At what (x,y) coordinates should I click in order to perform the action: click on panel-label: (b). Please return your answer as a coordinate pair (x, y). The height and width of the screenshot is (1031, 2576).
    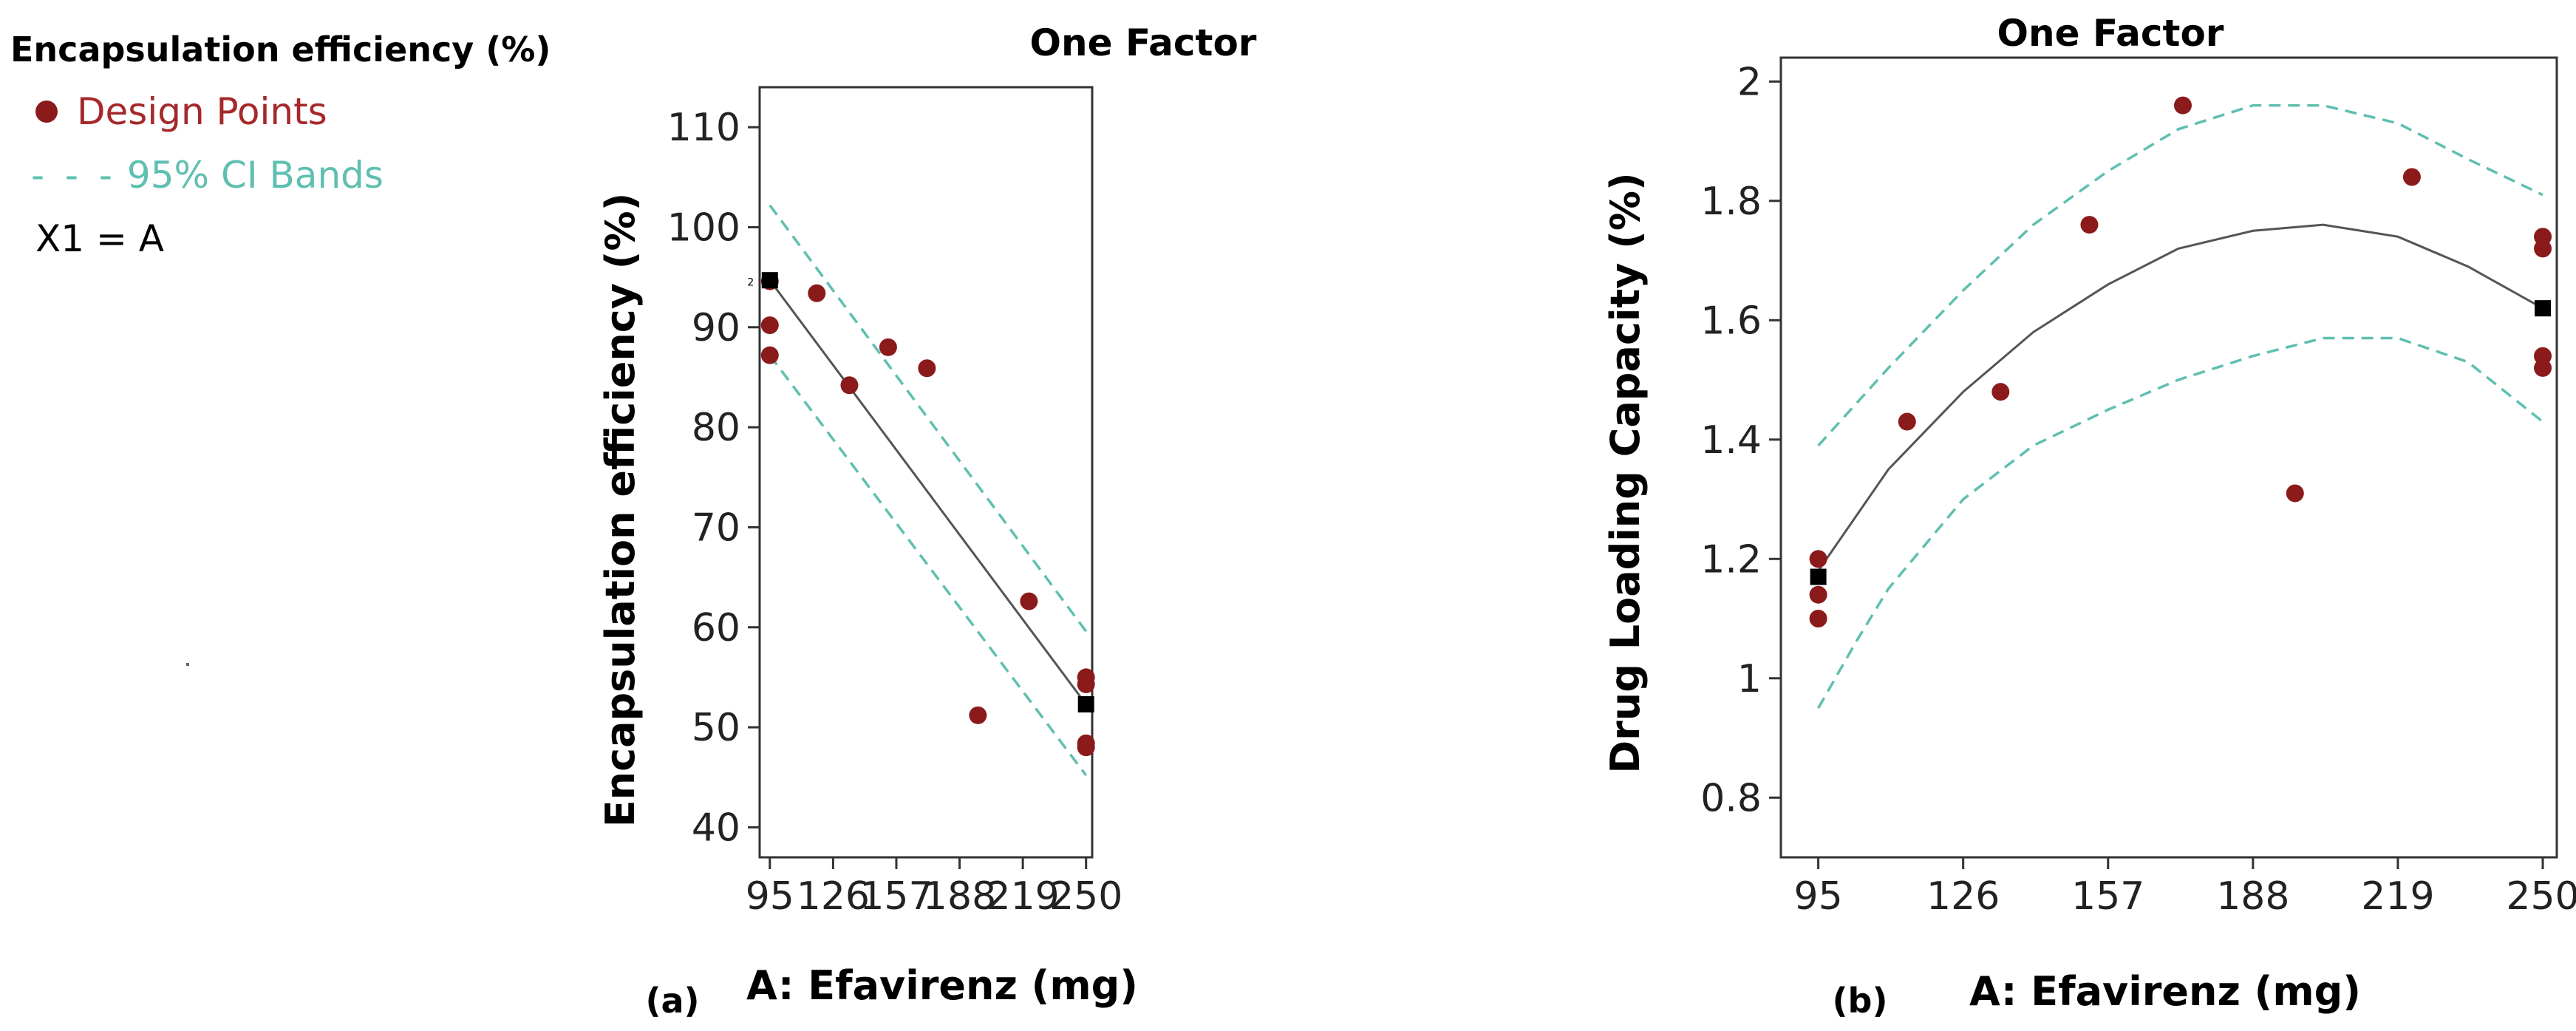
    Looking at the image, I should click on (1860, 1001).